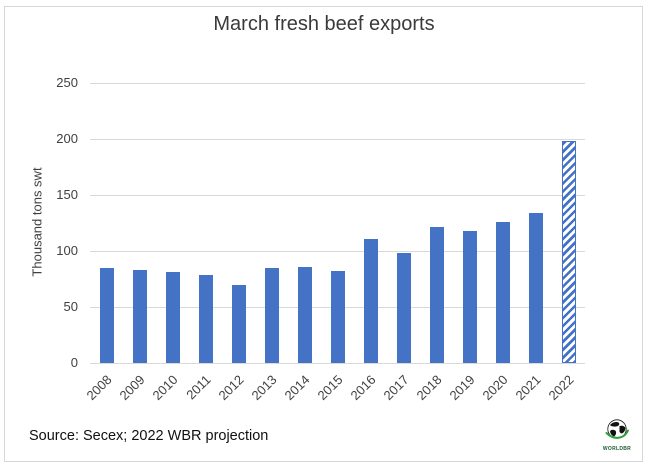 This screenshot has width=648, height=467. What do you see at coordinates (324, 24) in the screenshot?
I see `chart-title: March fresh beef exports` at bounding box center [324, 24].